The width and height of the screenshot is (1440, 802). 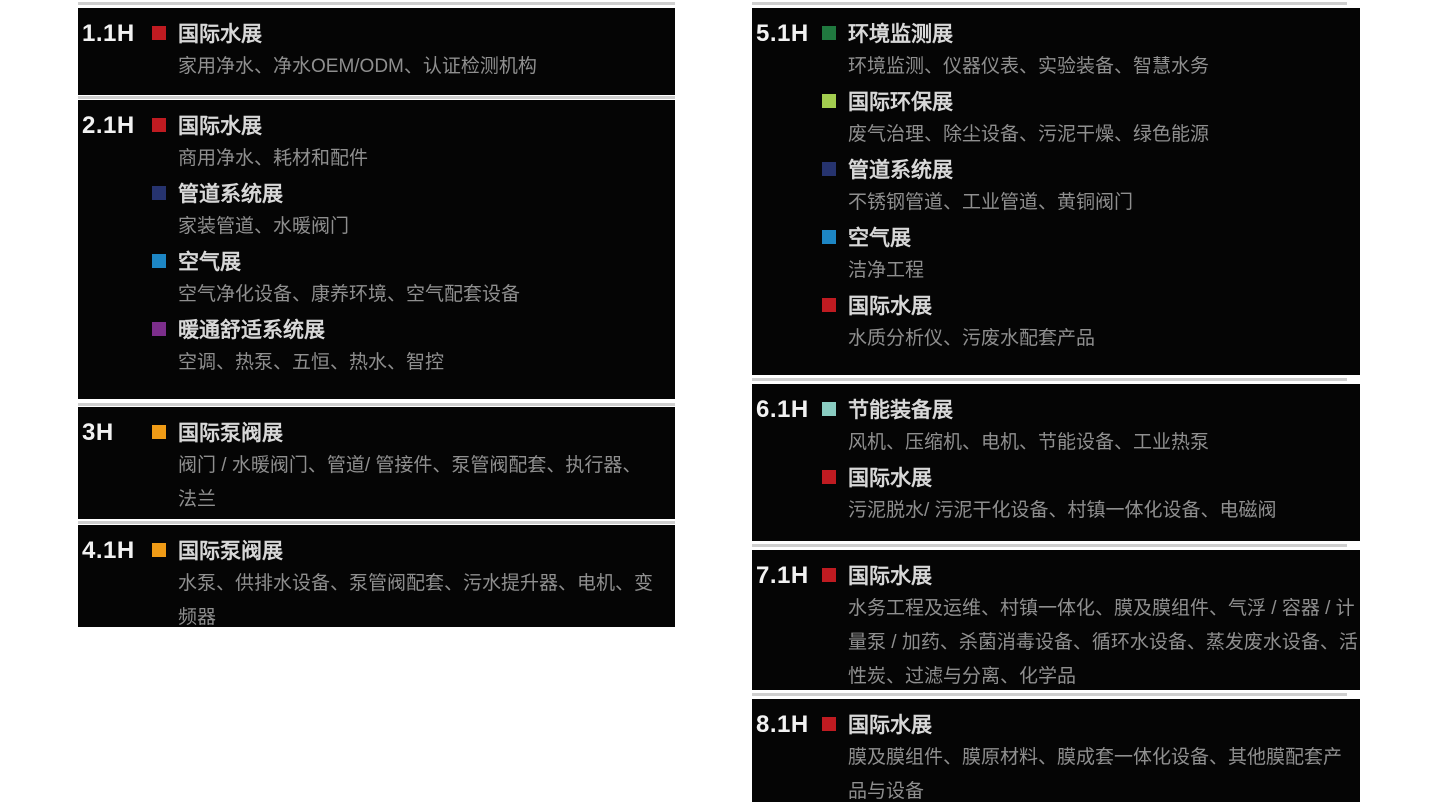 I want to click on exhibition-section: 国际水展 膜及膜组件、膜原材料、膜成套一体化设备、其他膜配套产品与设备, so click(x=1091, y=754).